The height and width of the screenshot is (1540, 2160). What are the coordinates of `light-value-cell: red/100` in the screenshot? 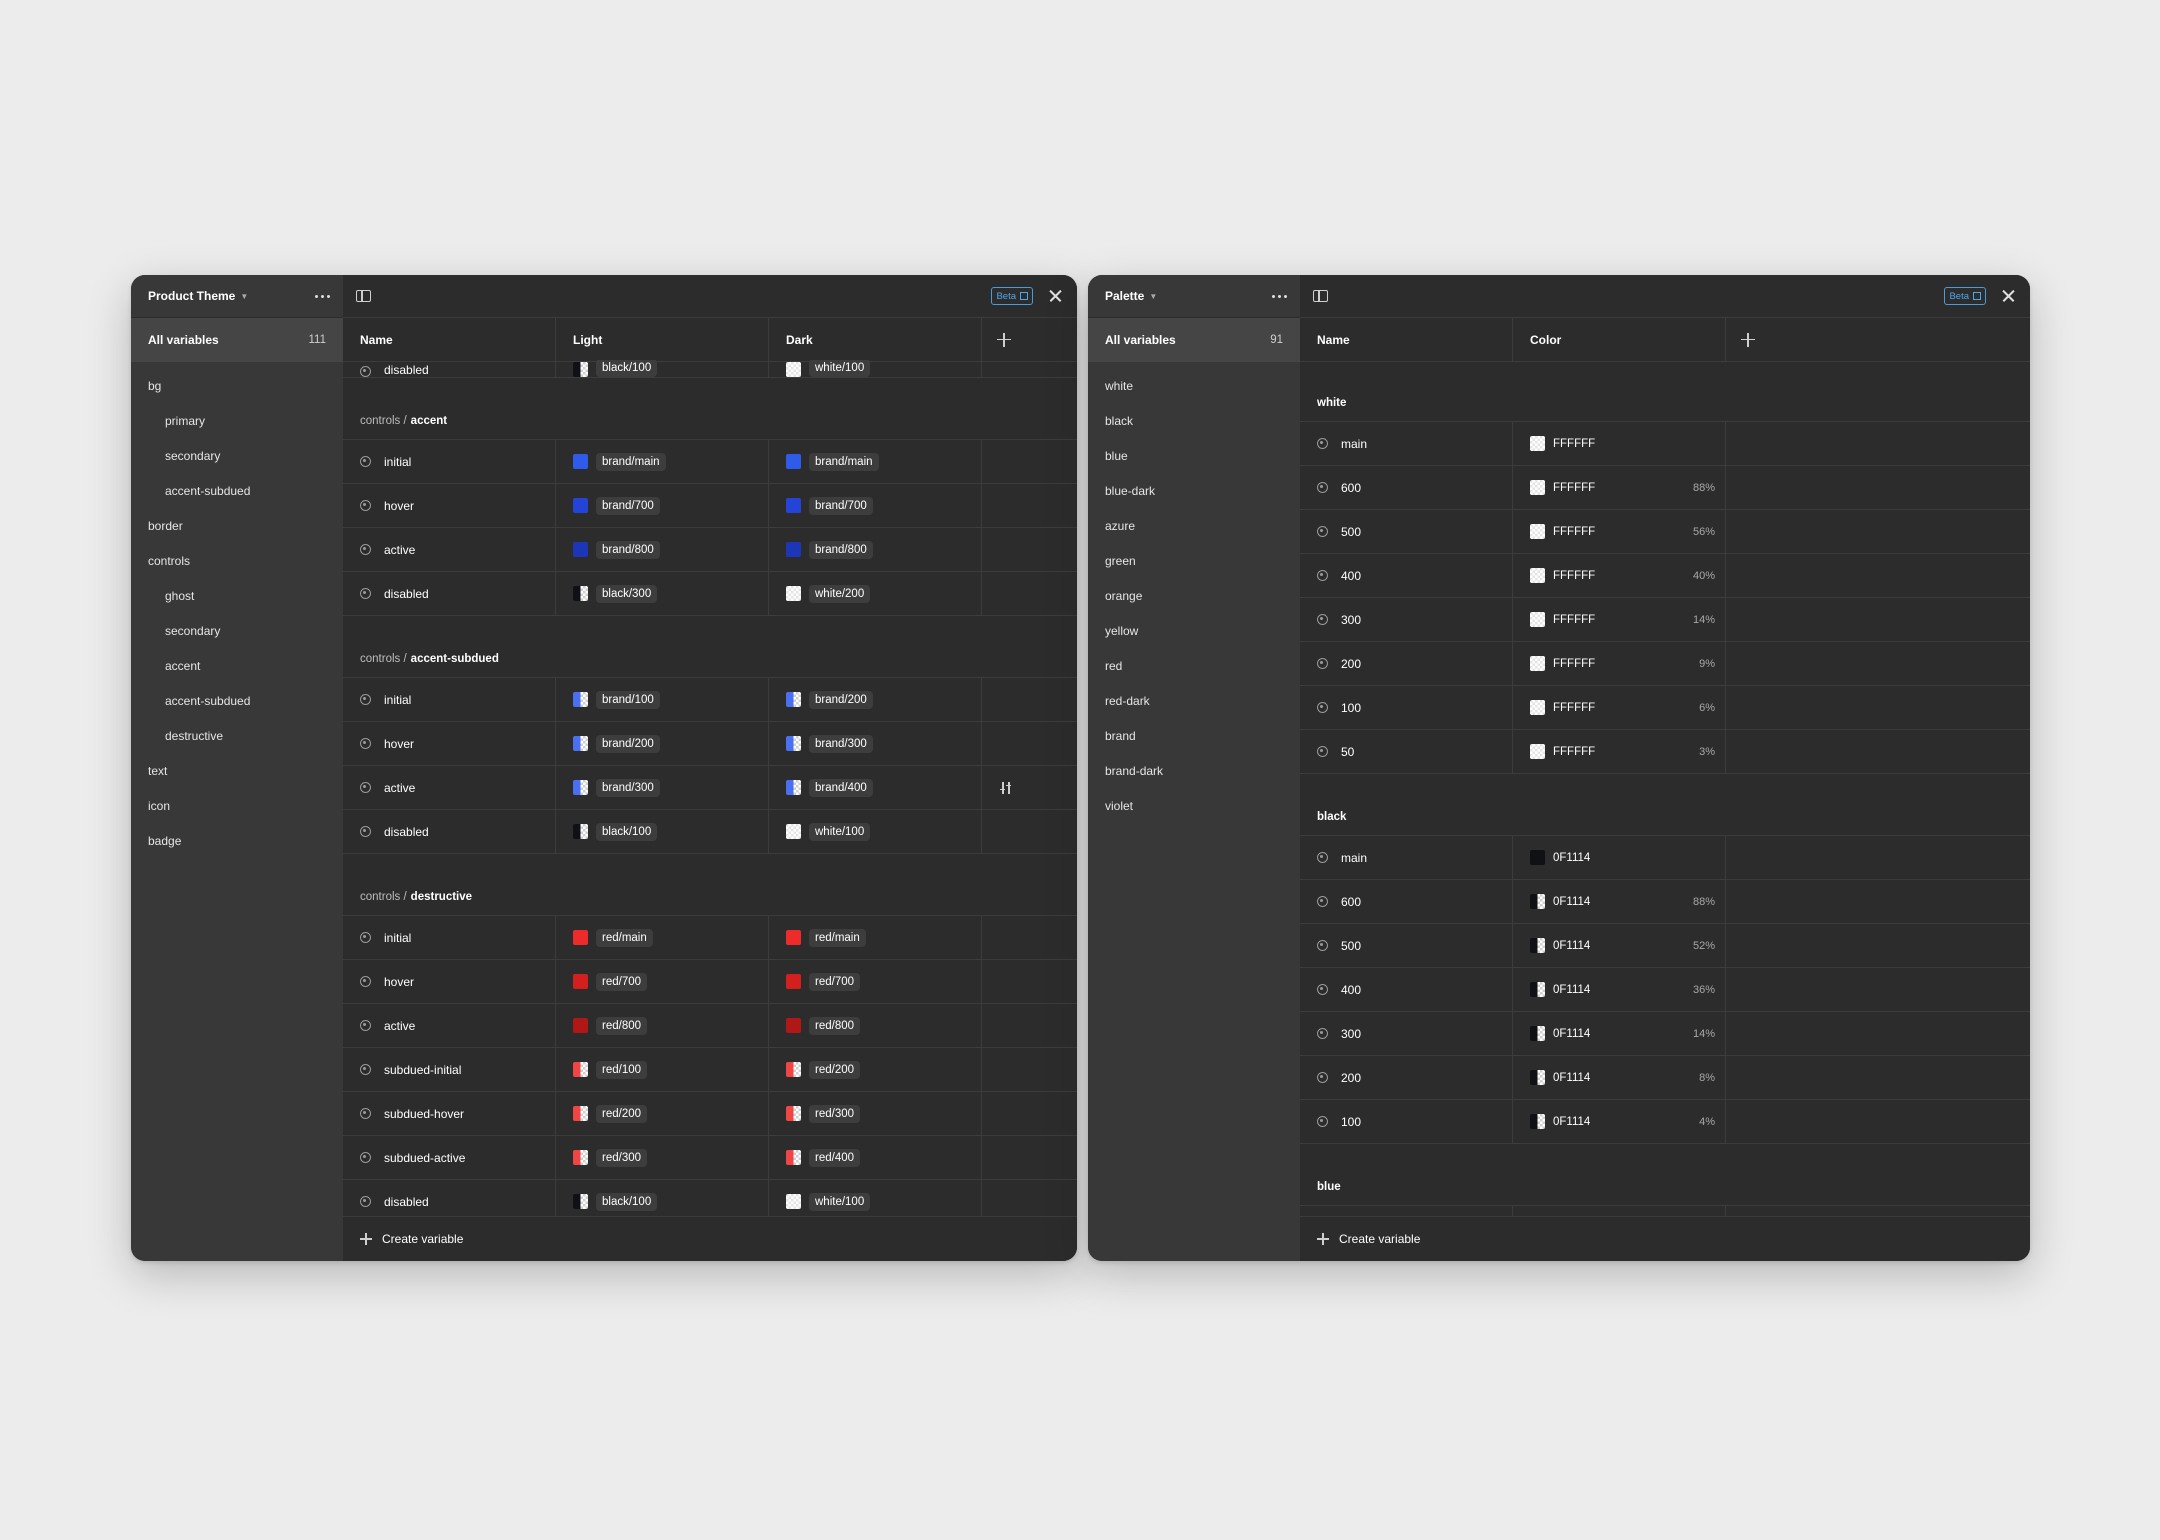 It's located at (662, 1069).